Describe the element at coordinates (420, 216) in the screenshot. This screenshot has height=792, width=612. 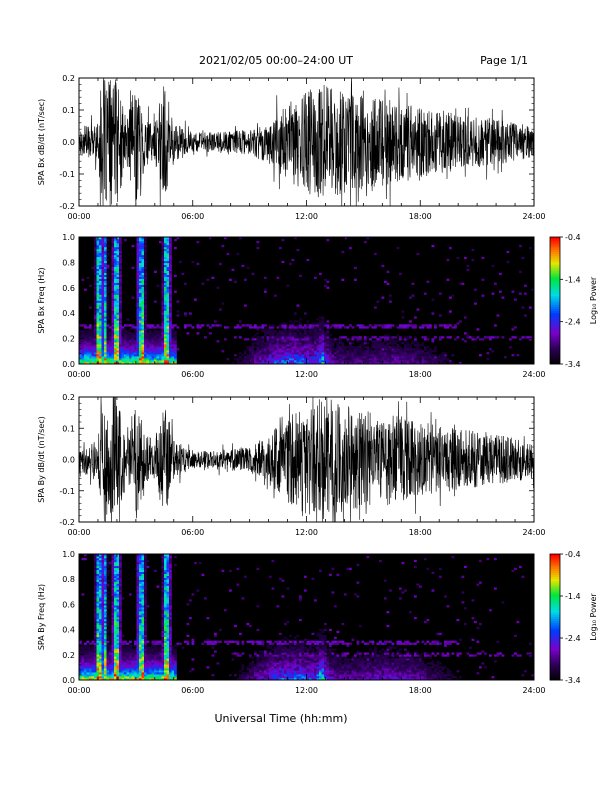
I see `x-tick-label: 18:00` at that location.